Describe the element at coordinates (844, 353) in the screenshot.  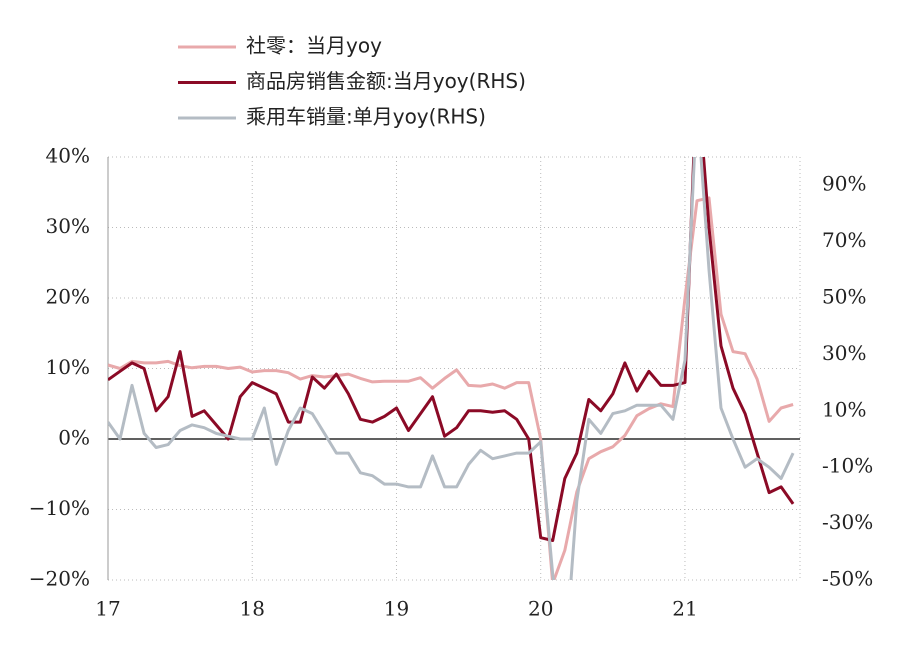
I see `y2-tick-label: 30%` at that location.